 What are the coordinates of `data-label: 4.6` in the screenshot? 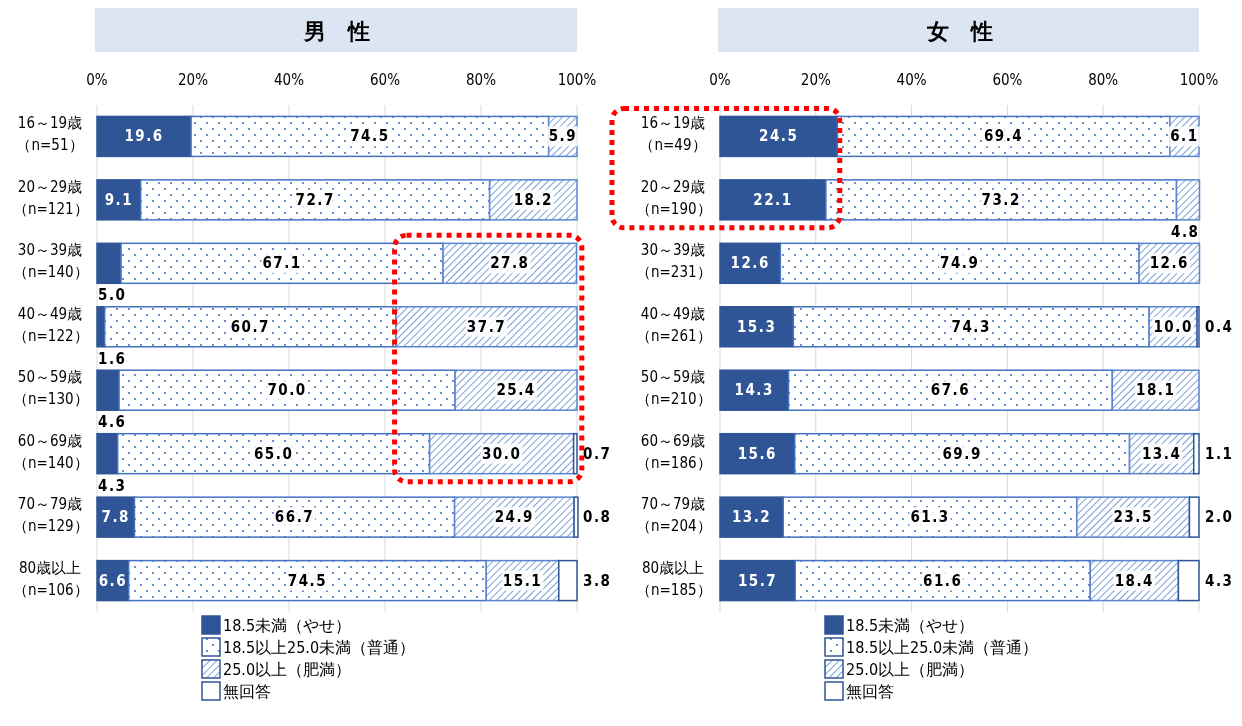 It's located at (112, 422).